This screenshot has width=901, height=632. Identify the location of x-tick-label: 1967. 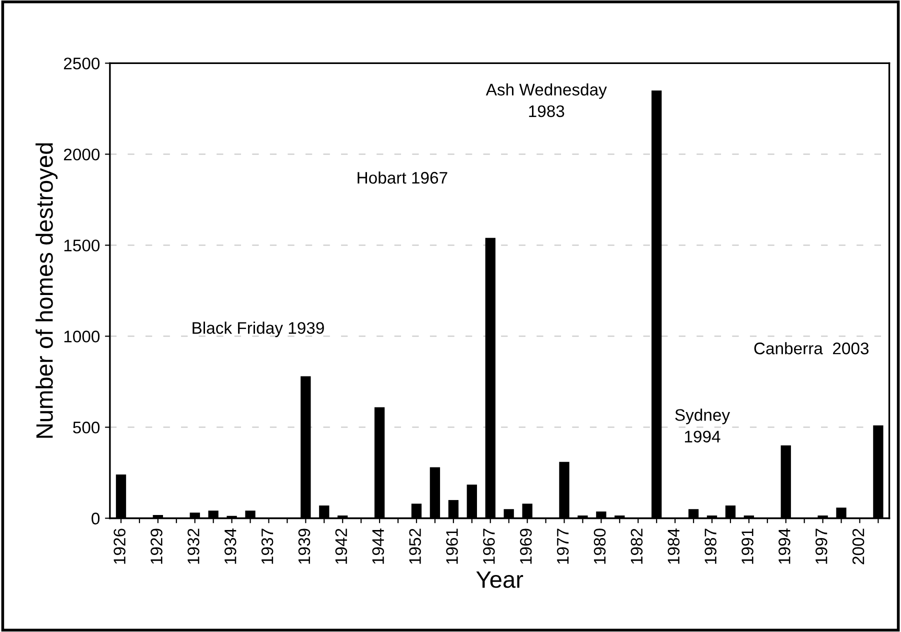
(489, 546).